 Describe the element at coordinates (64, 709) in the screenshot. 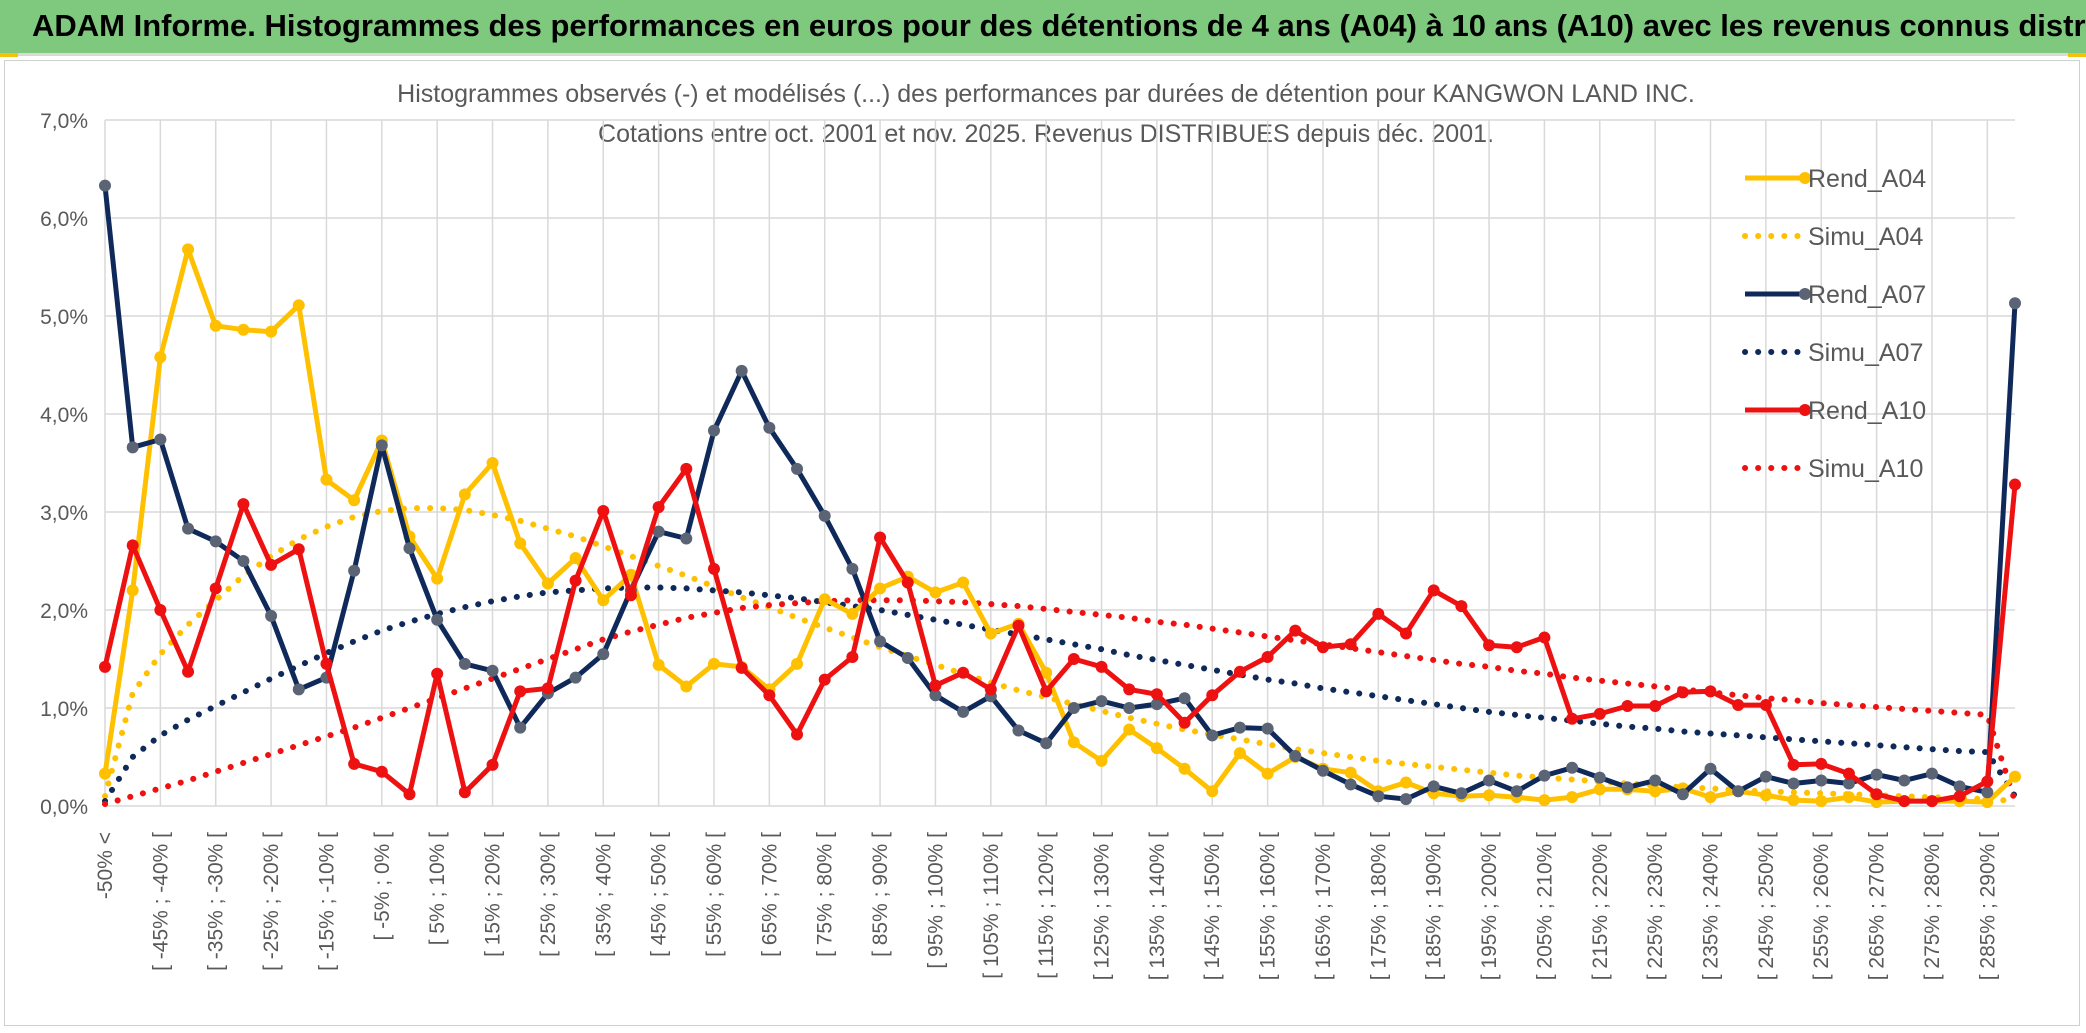

I see `y-tick-label: 1,0%` at that location.